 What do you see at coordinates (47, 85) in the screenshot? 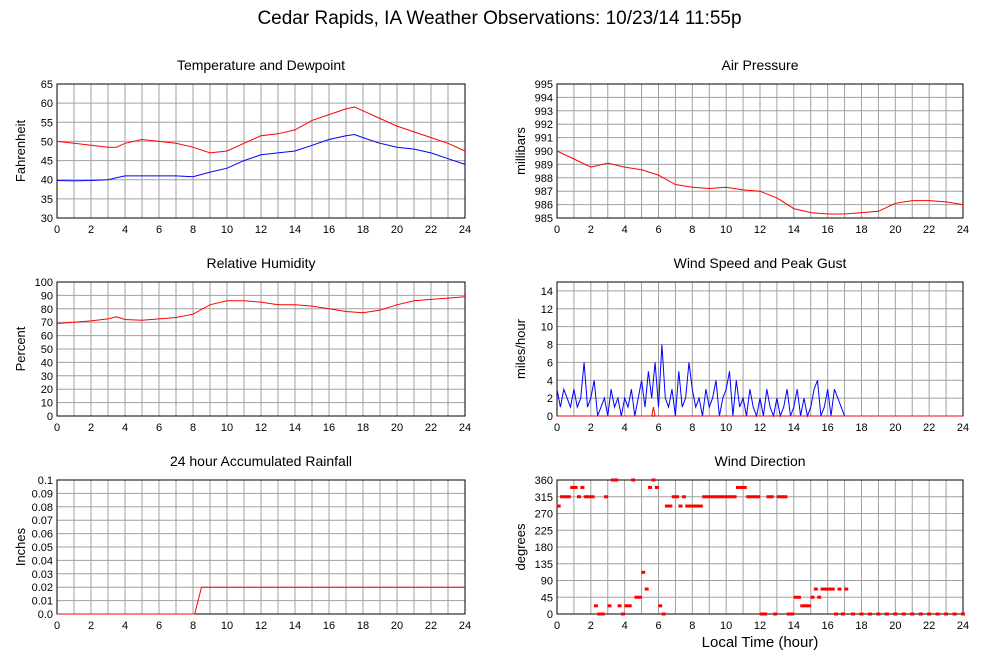
I see `y-tick-label: 65` at bounding box center [47, 85].